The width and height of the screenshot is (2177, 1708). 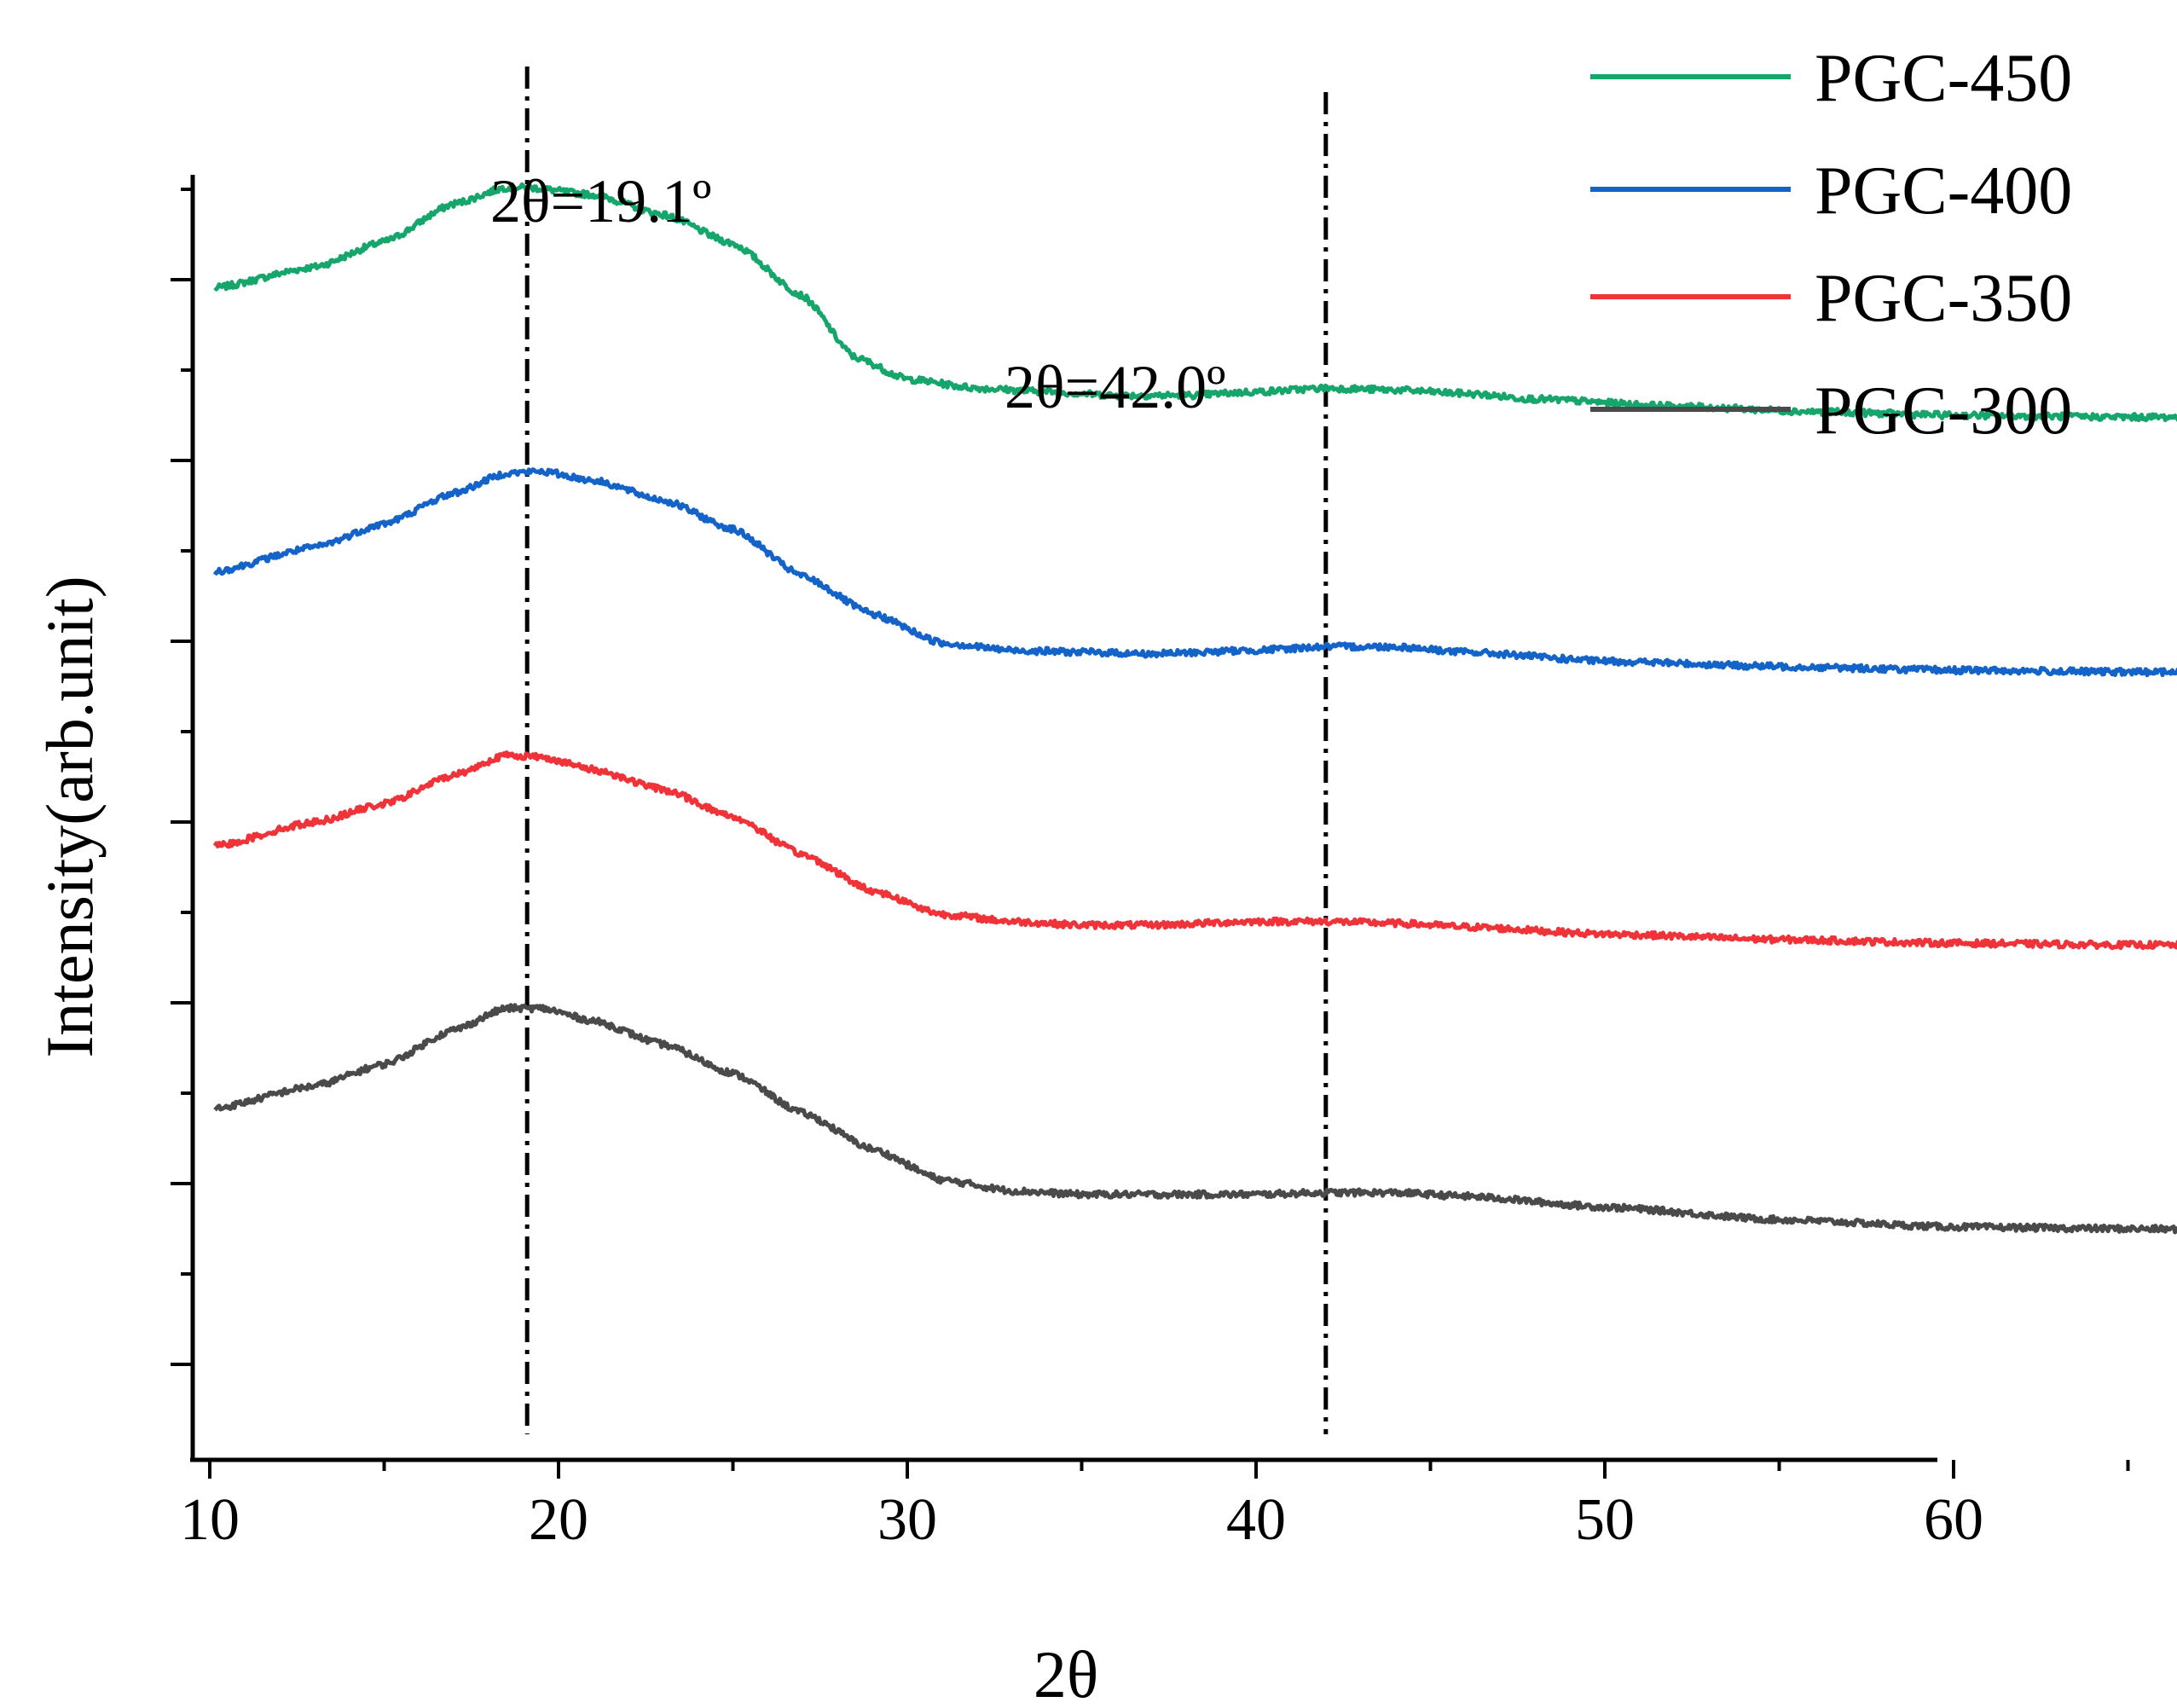 What do you see at coordinates (69, 816) in the screenshot?
I see `y-axis-label: Intensity(arb.unit)` at bounding box center [69, 816].